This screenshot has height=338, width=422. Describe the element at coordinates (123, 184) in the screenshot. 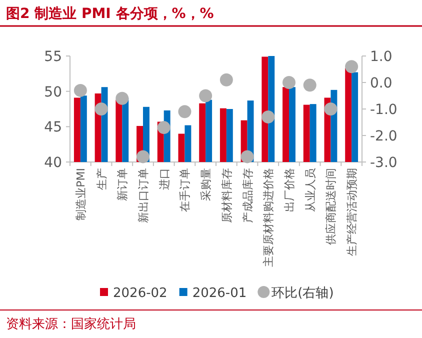

I see `x-tick-label: 新订单` at that location.